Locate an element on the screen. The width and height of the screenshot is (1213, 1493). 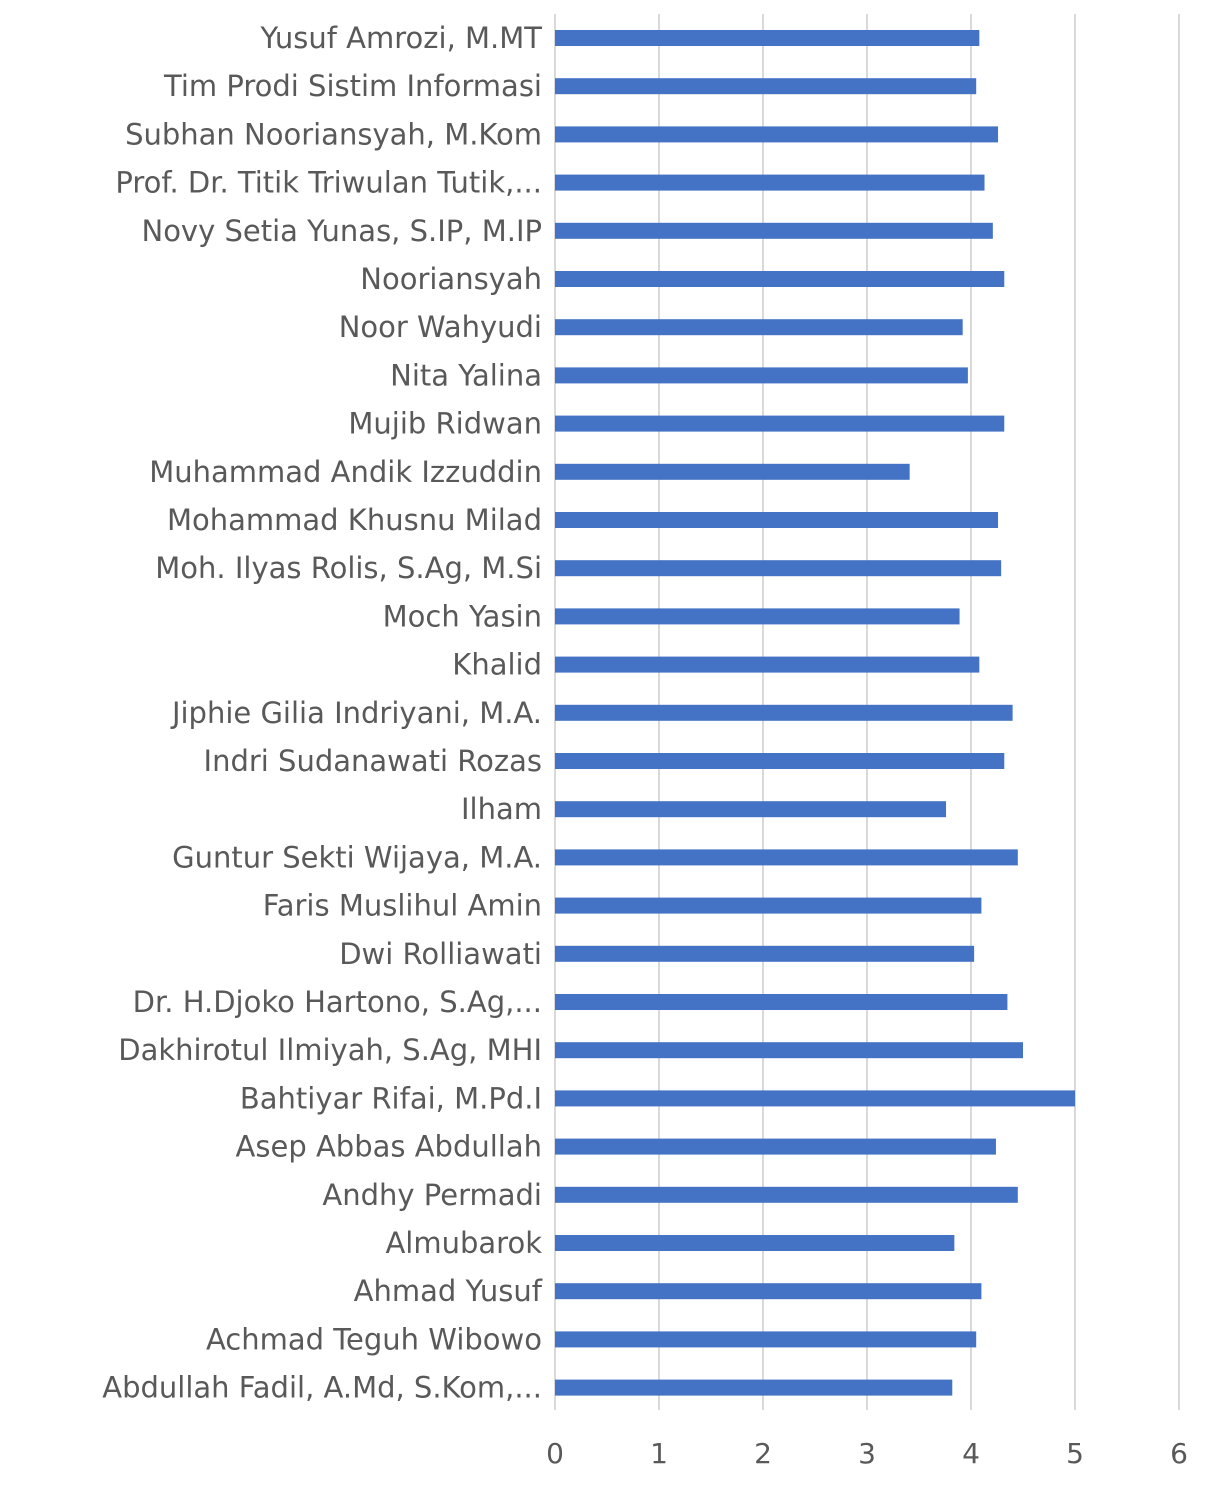
category-label: Tim Prodi Sistim Informasi is located at coordinates (352, 86).